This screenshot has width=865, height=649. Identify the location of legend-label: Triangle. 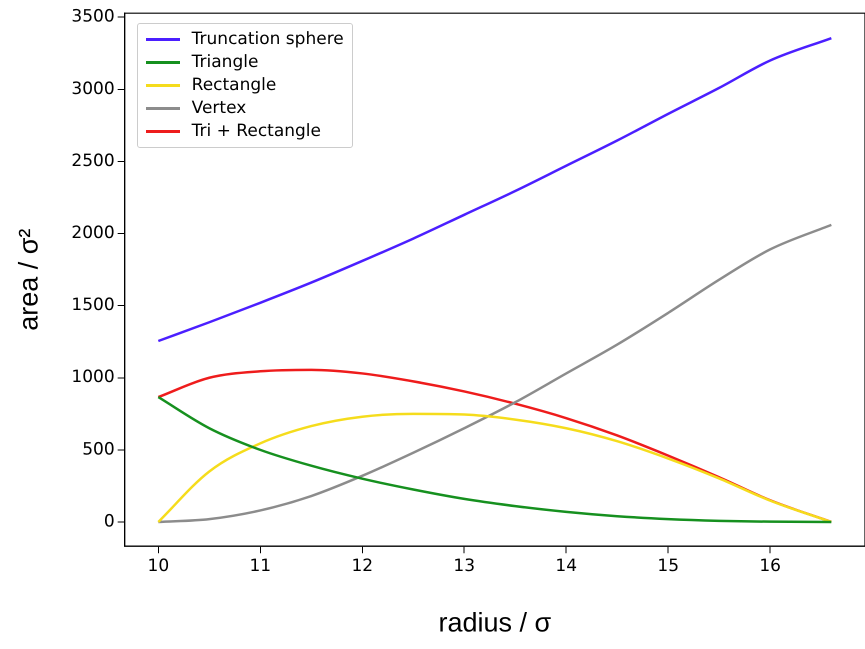
(225, 62).